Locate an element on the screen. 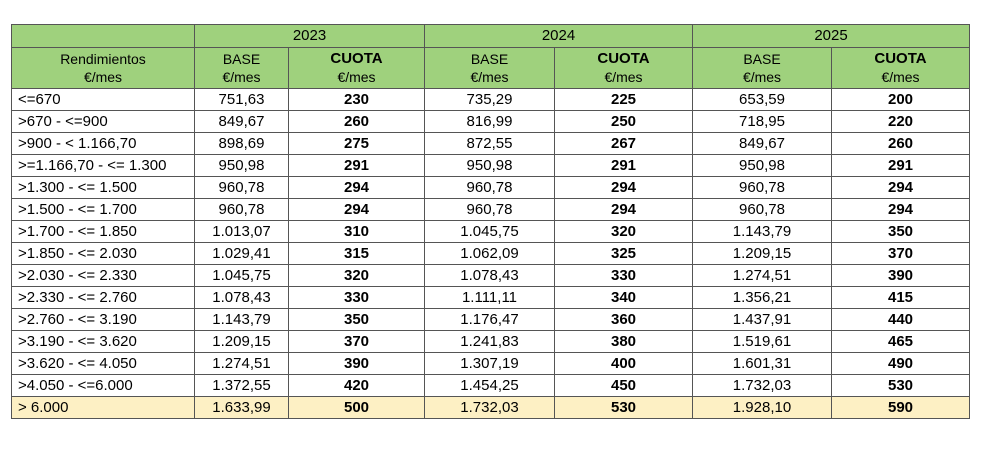  cuota-cell: 315 is located at coordinates (356, 253).